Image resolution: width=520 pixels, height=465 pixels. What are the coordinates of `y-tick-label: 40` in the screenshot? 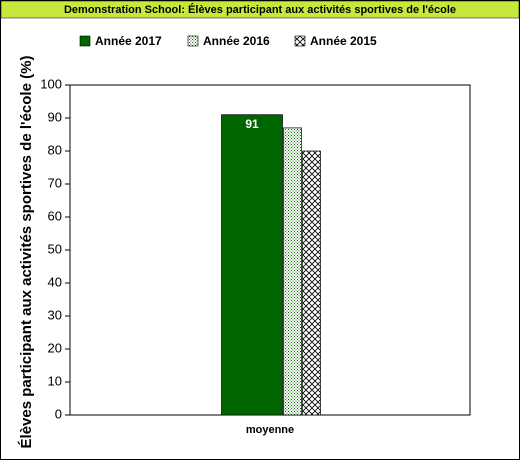 It's located at (55, 281).